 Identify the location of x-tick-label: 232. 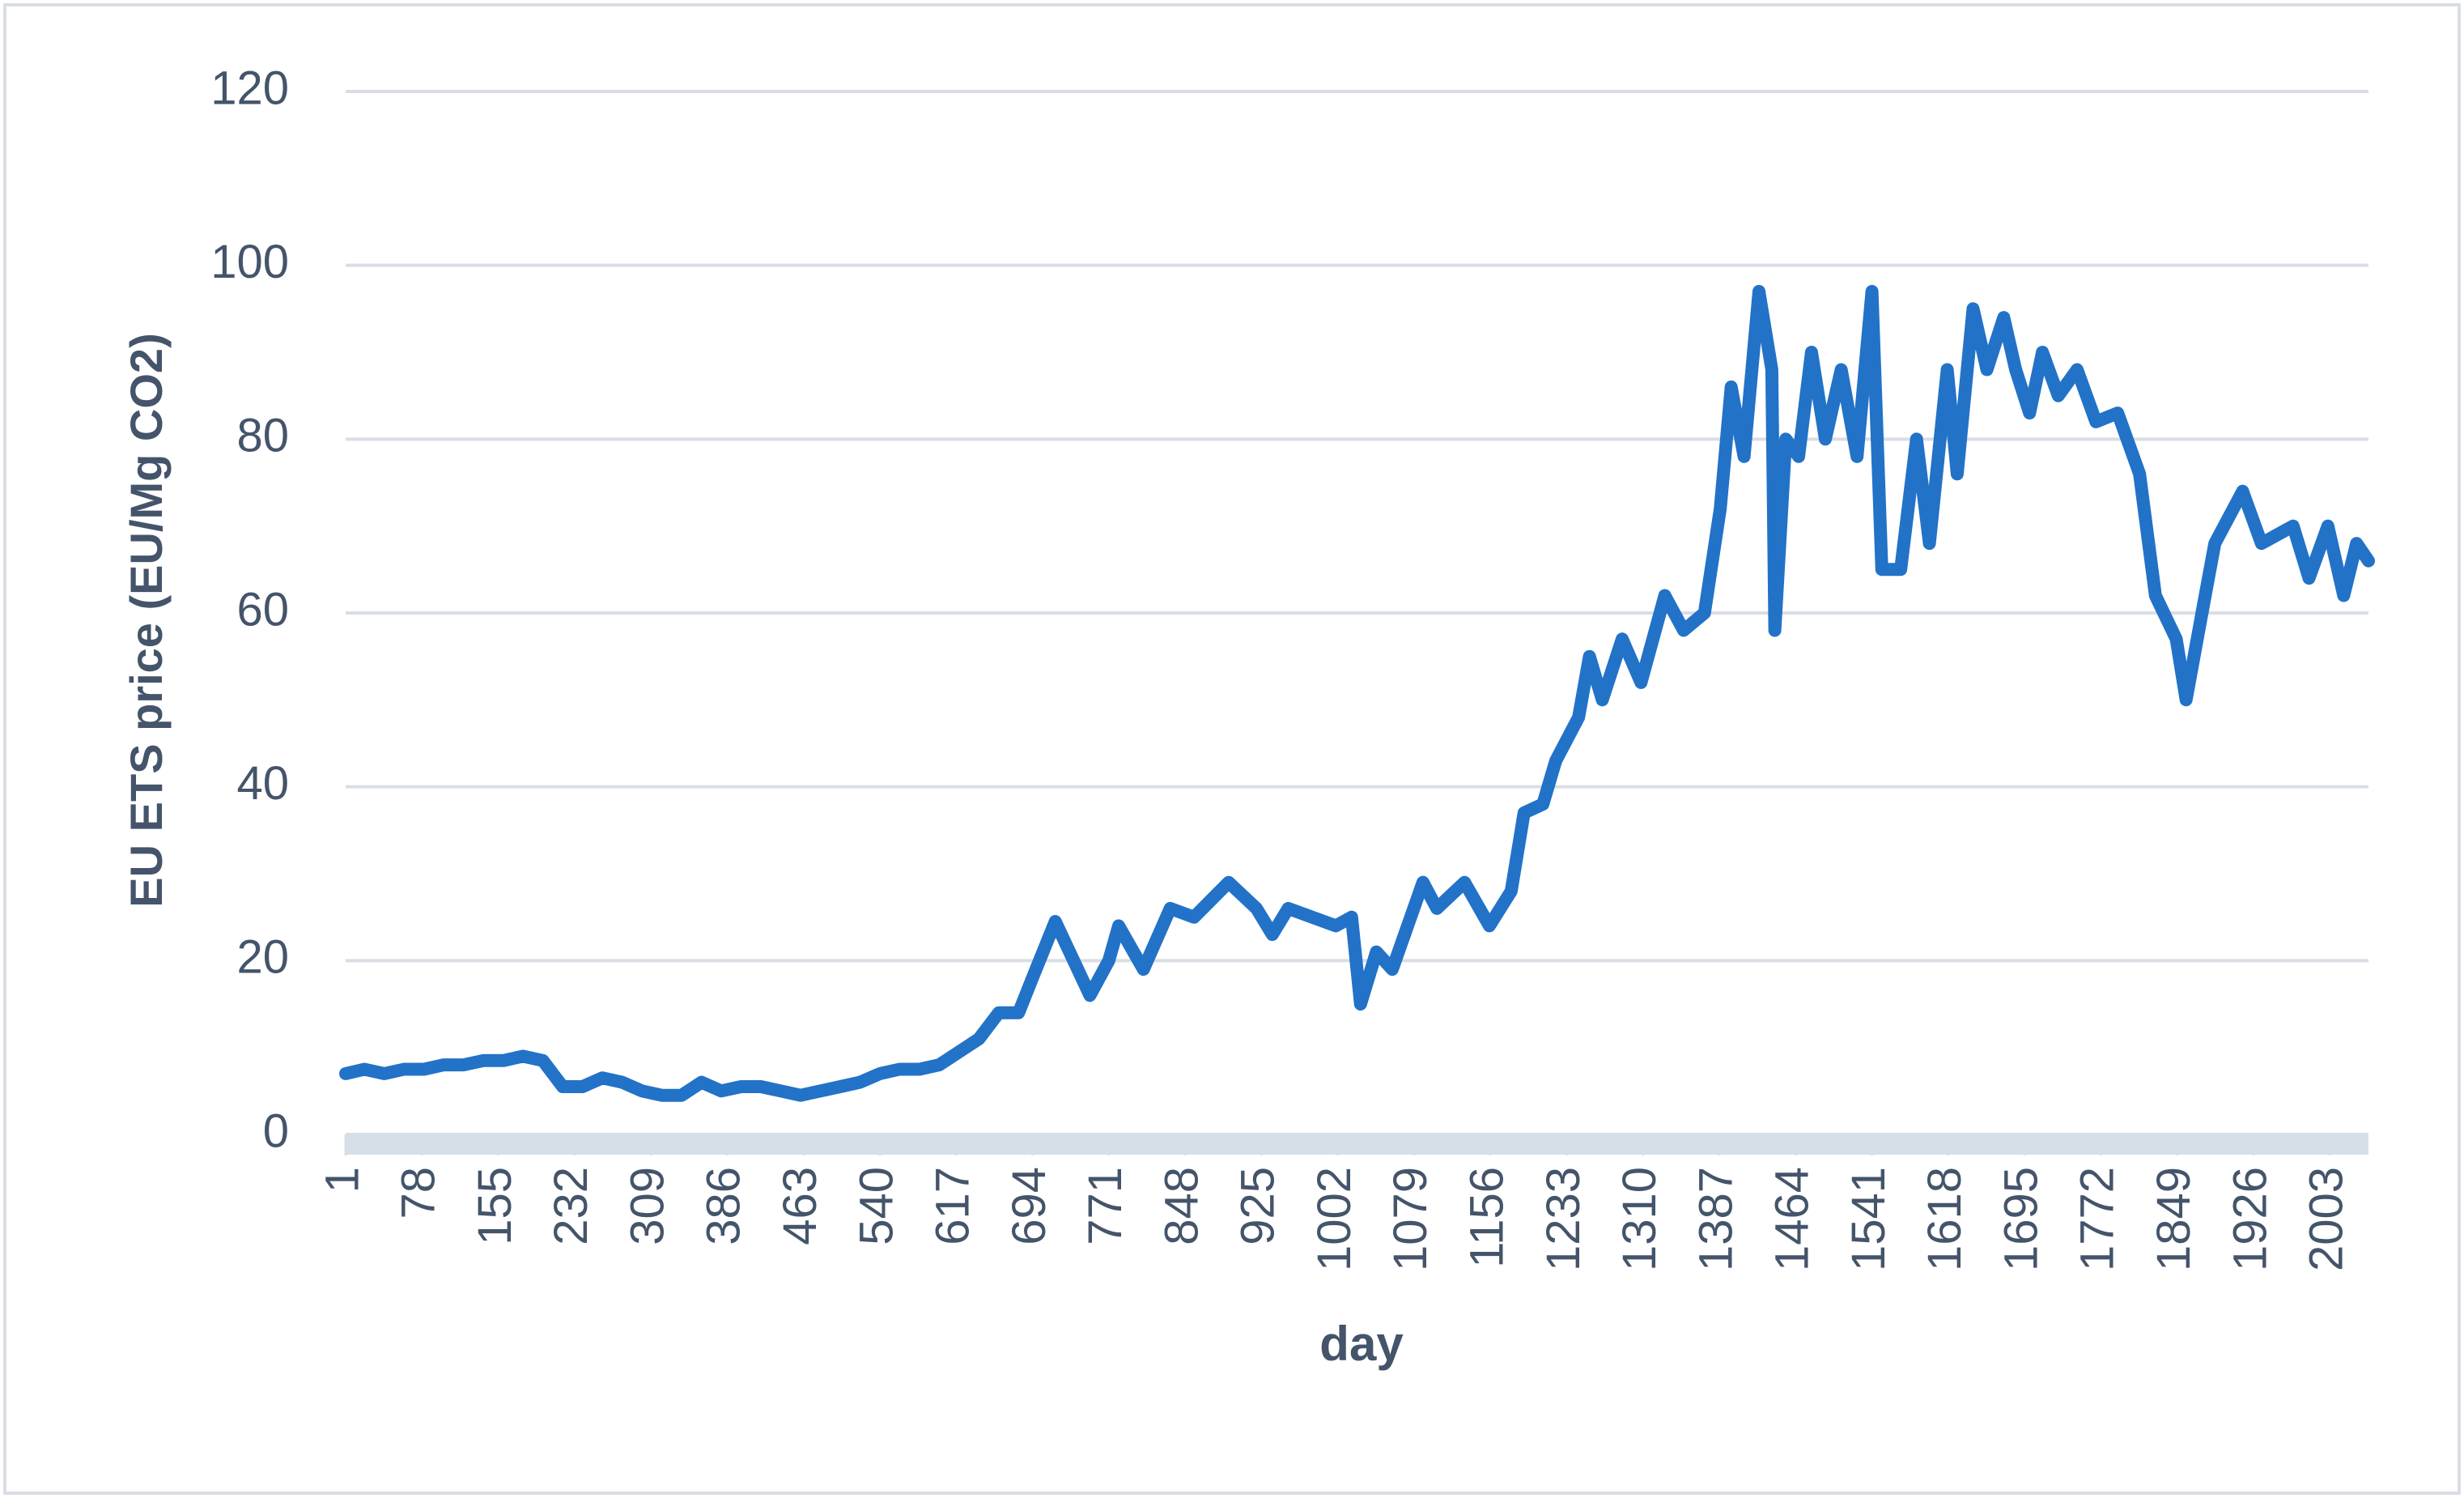
(571, 1206).